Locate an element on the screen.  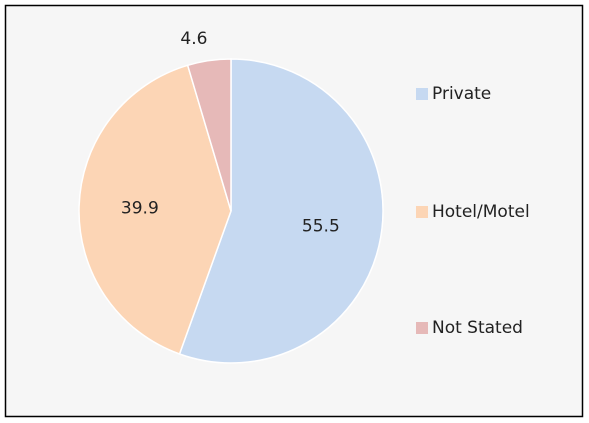
data-label: 4.6 is located at coordinates (193, 39).